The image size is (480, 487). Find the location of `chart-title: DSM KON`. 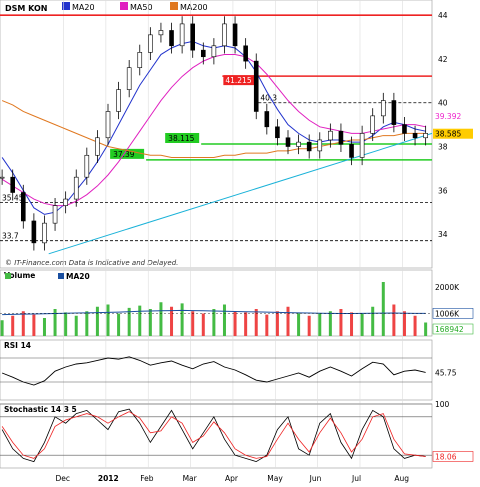

chart-title: DSM KON is located at coordinates (26, 8).